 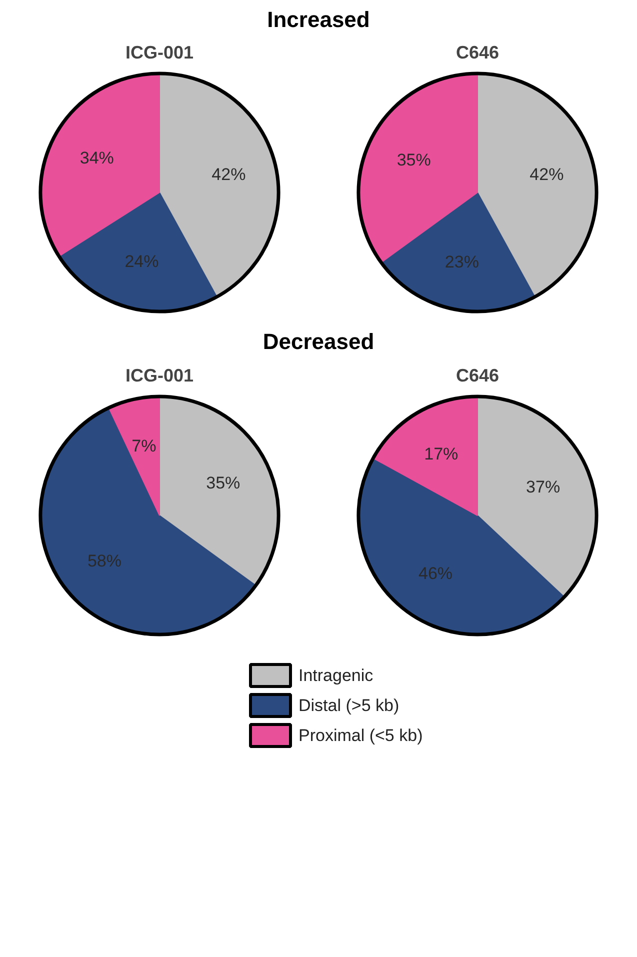 I want to click on data-label: 58%, so click(x=104, y=560).